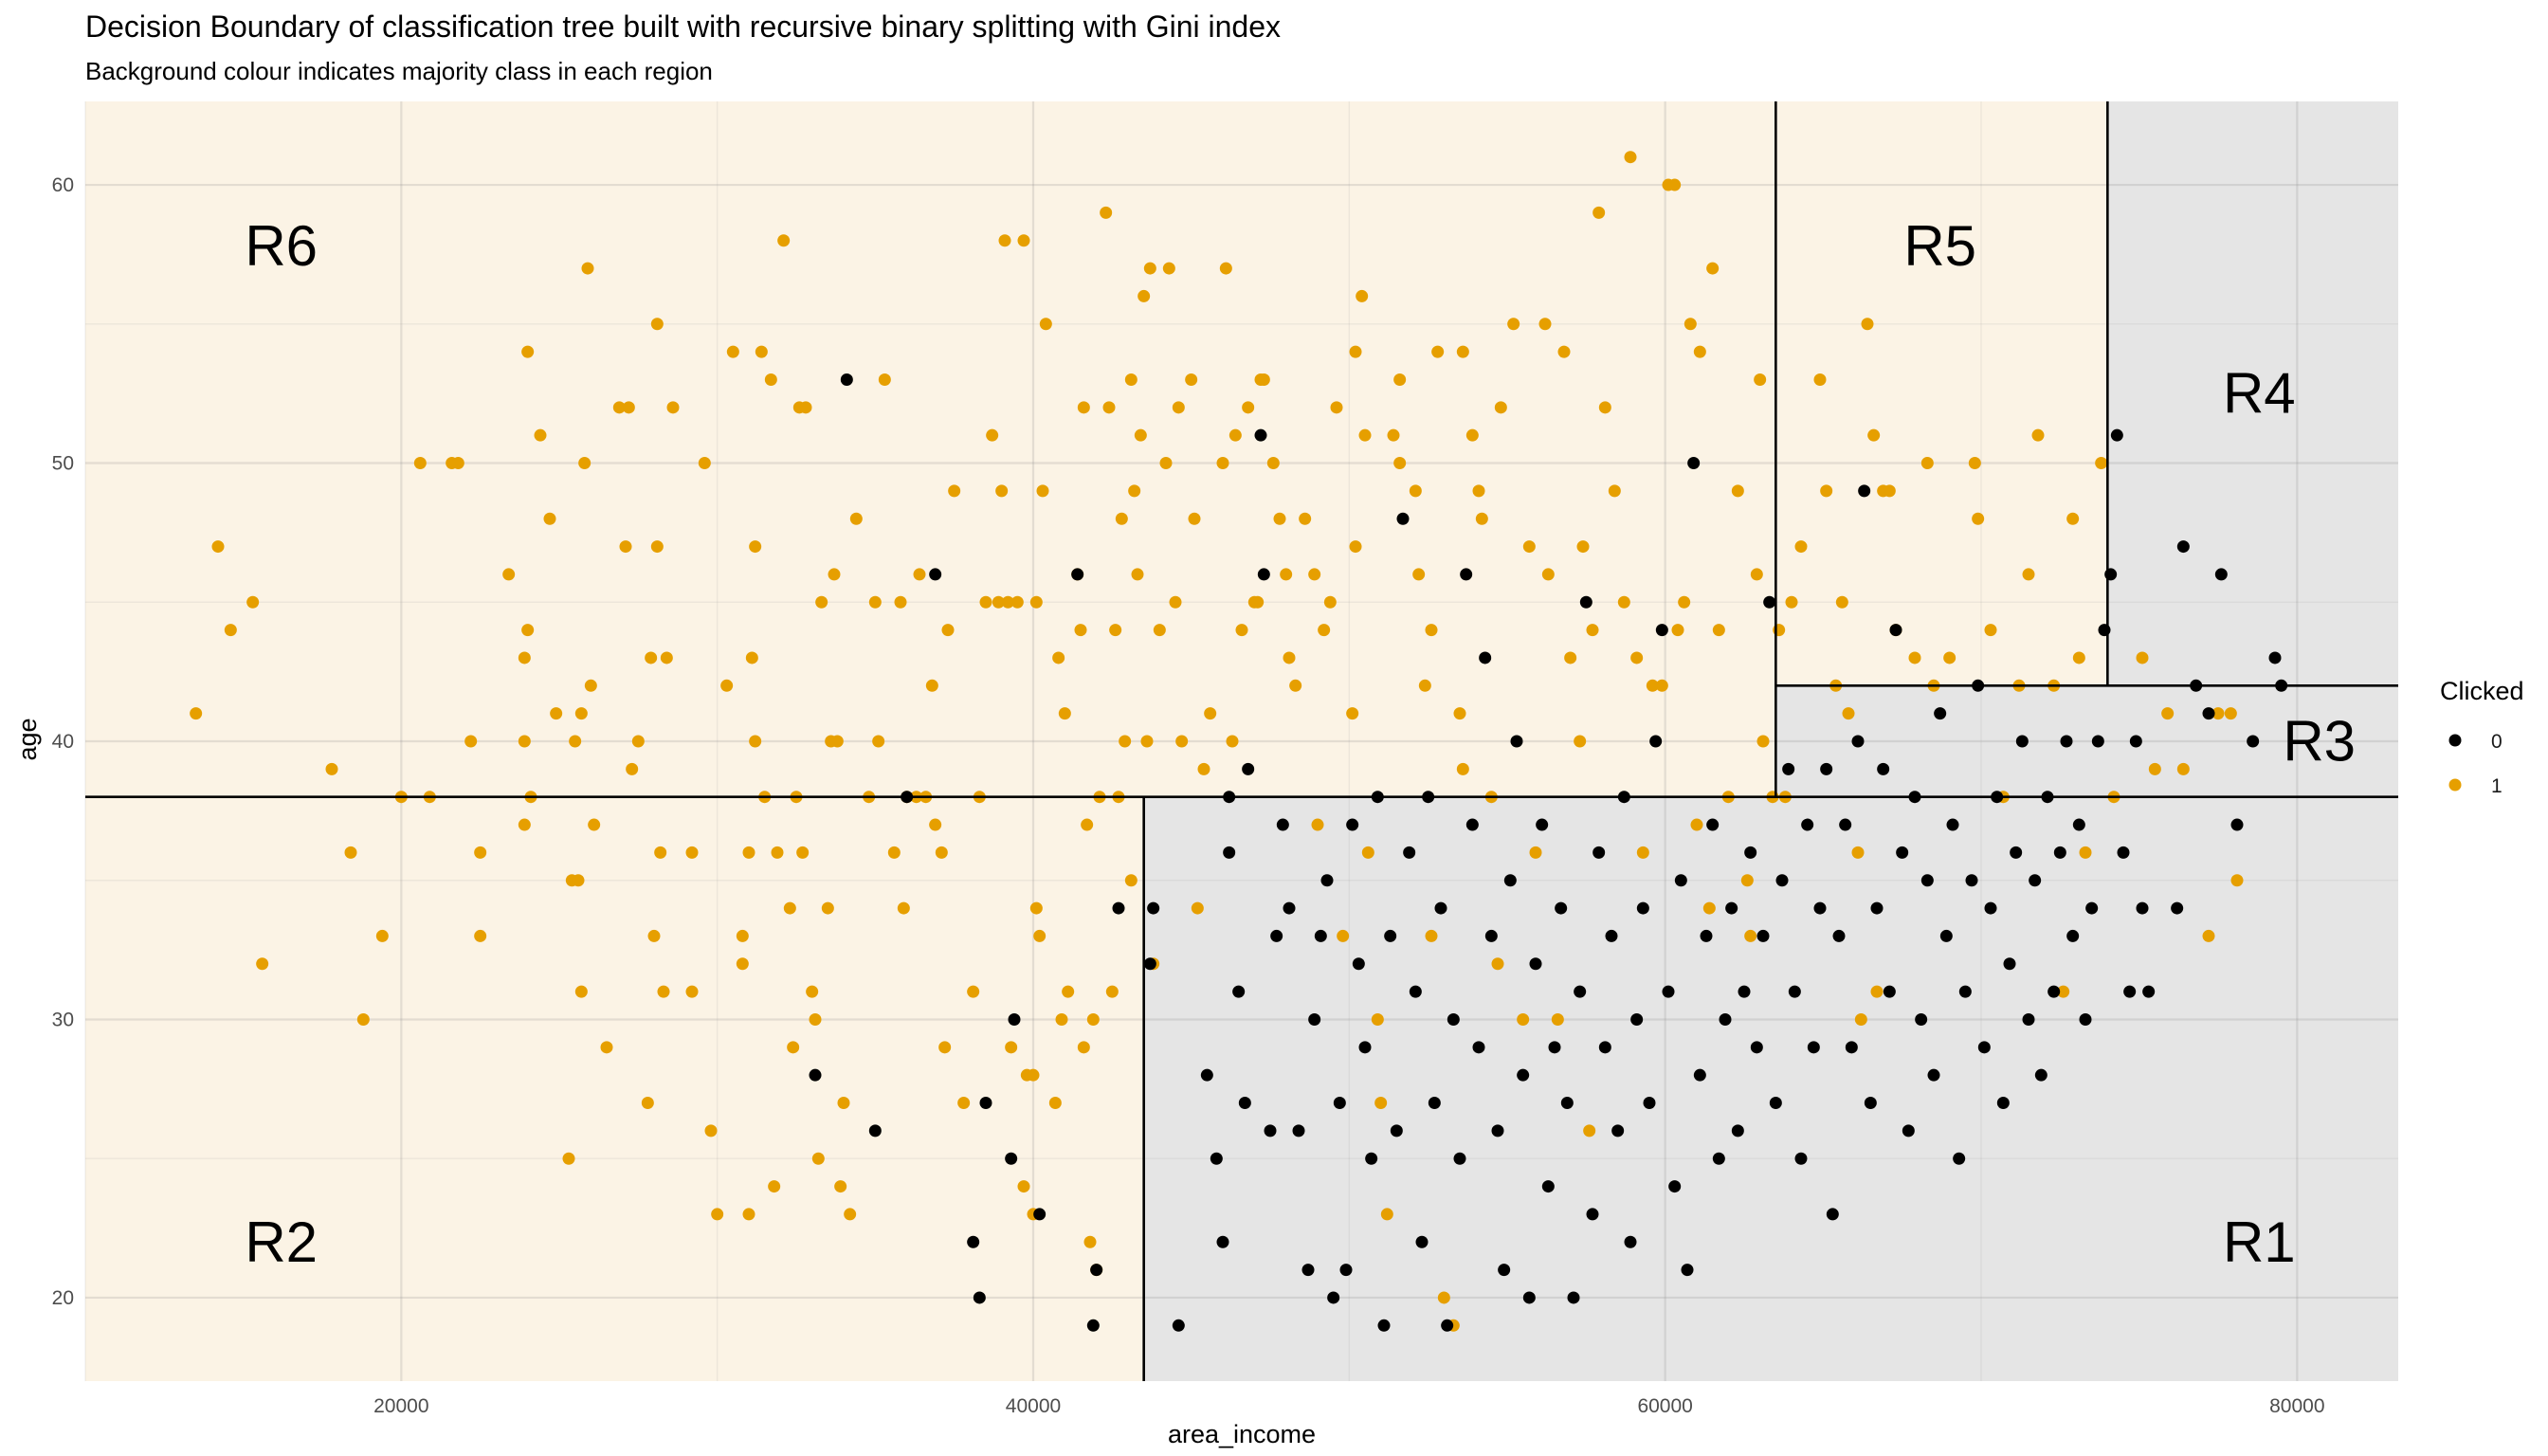  Describe the element at coordinates (1033, 1406) in the screenshot. I see `x-tick-label: 40000` at that location.